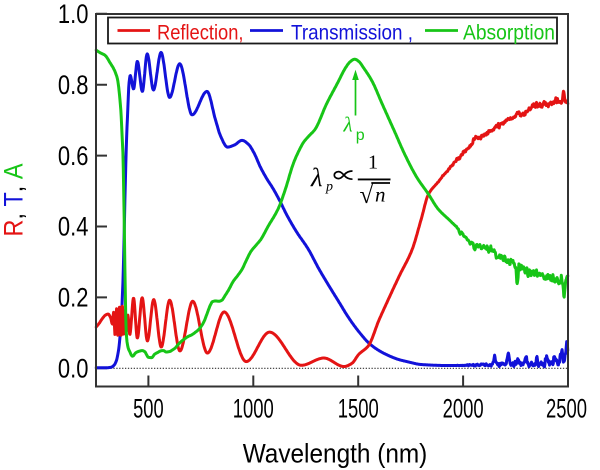 Image resolution: width=600 pixels, height=470 pixels. Describe the element at coordinates (73, 227) in the screenshot. I see `svg-text: 0.4` at that location.